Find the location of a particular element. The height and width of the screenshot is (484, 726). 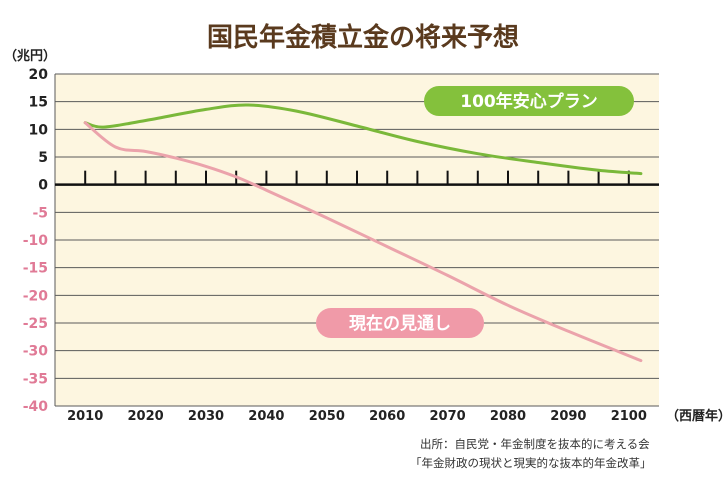

plan-series-label: 100年安心プラン is located at coordinates (529, 101).